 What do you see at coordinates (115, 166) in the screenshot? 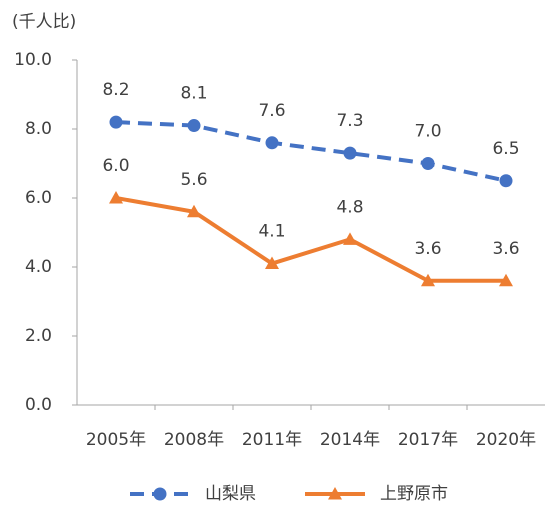
I see `data-label: 6.0` at bounding box center [115, 166].